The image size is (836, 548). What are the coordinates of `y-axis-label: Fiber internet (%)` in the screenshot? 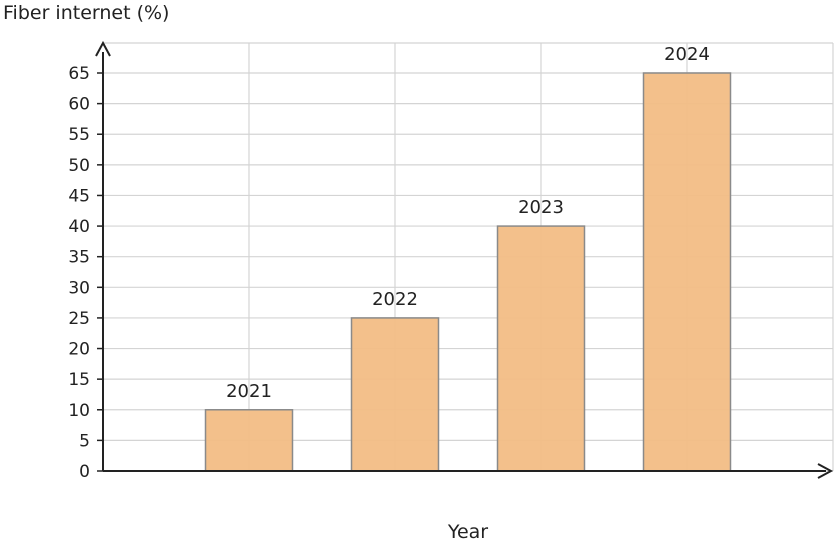 It's located at (86, 13).